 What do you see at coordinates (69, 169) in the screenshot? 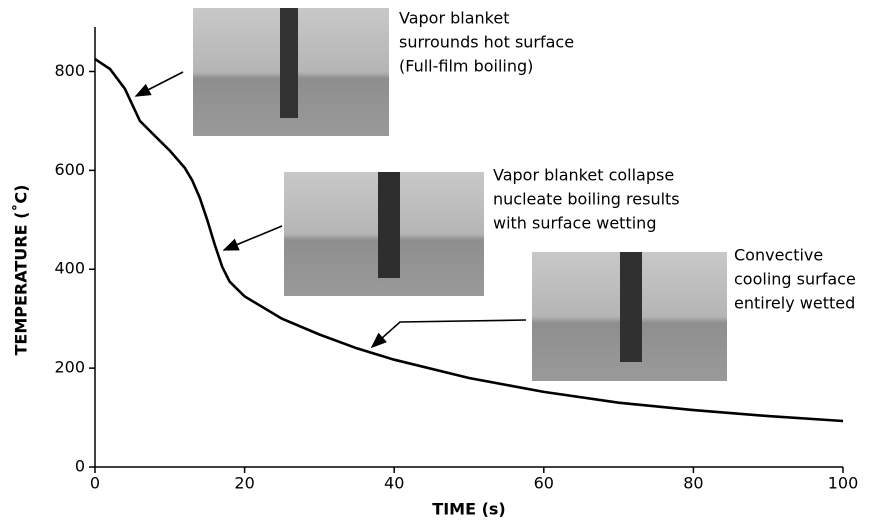
I see `y-tick-label: 600` at bounding box center [69, 169].